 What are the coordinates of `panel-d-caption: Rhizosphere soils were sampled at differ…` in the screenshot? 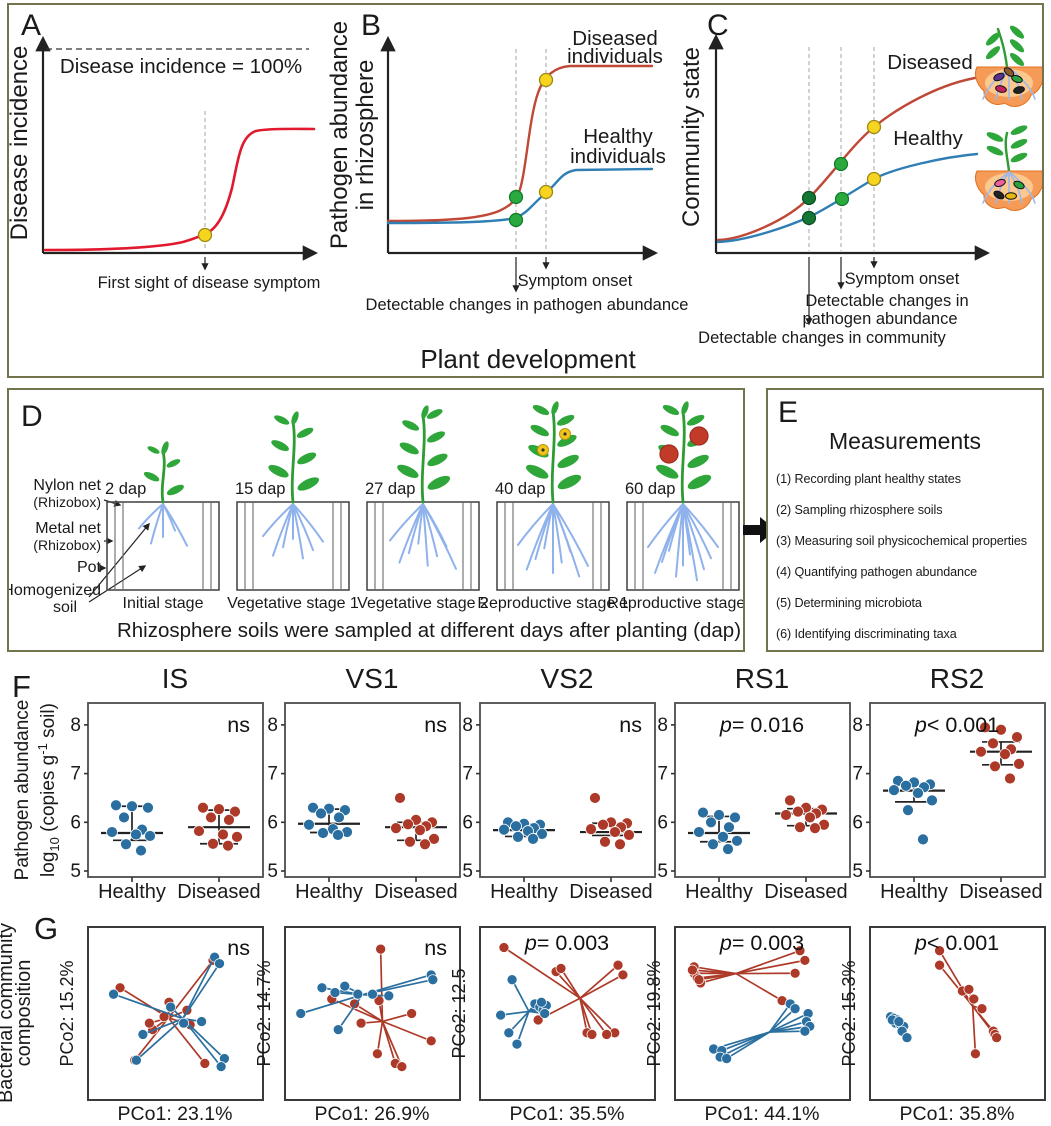 It's located at (429, 630).